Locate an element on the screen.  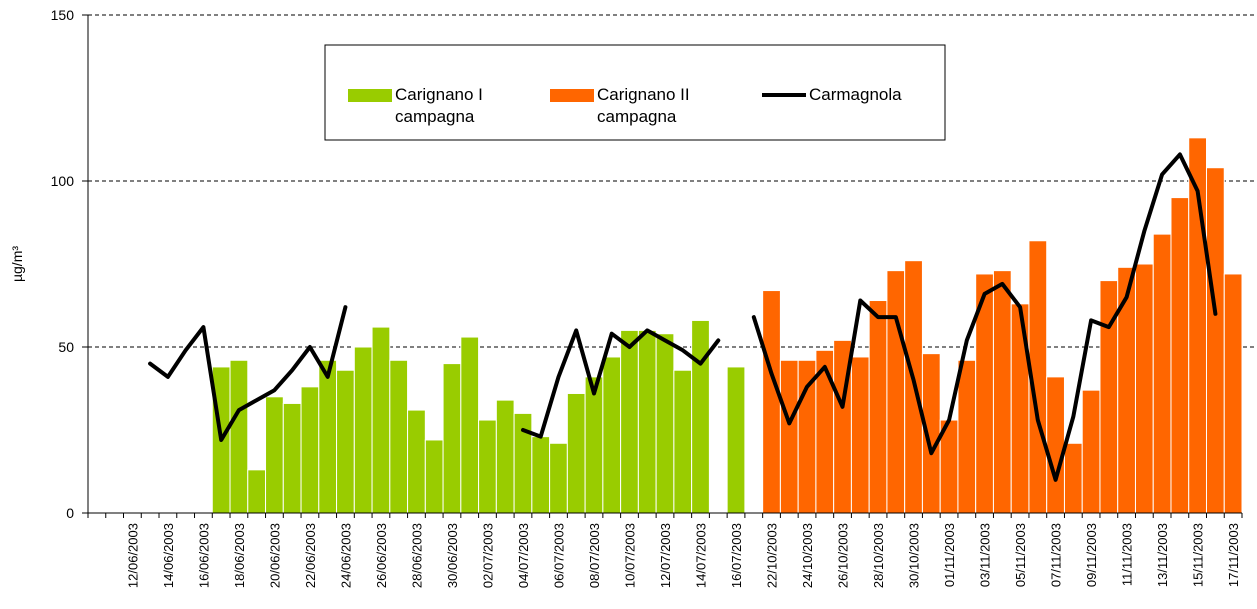
x-tick-label: 28/10/2003 is located at coordinates (878, 555).